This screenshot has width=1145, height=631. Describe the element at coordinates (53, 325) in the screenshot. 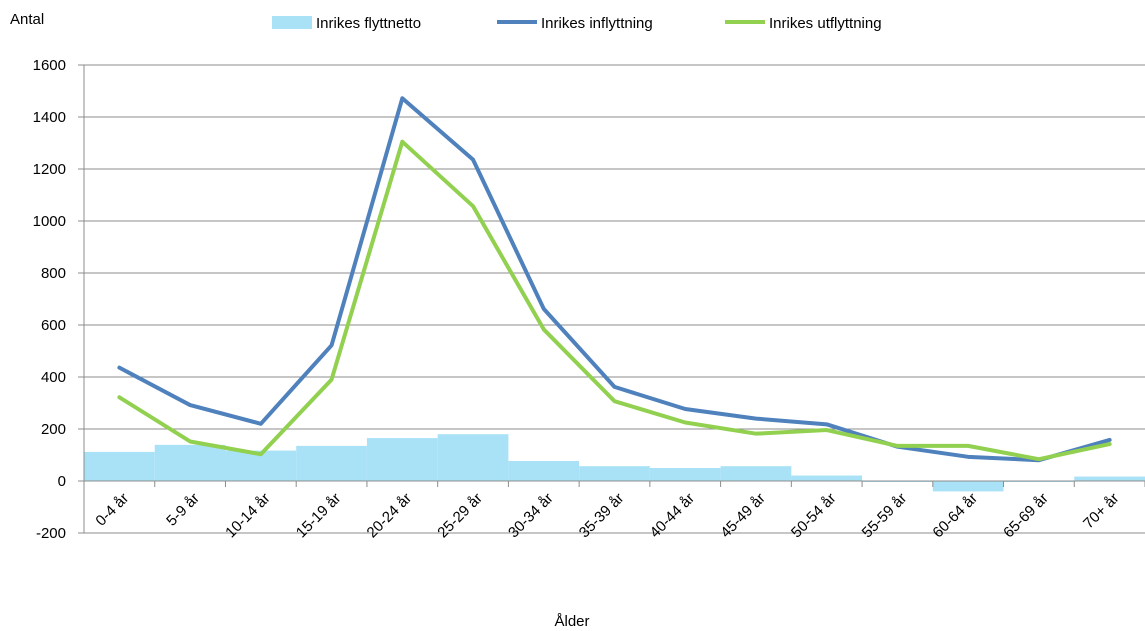

I see `y-tick-label: 600` at that location.